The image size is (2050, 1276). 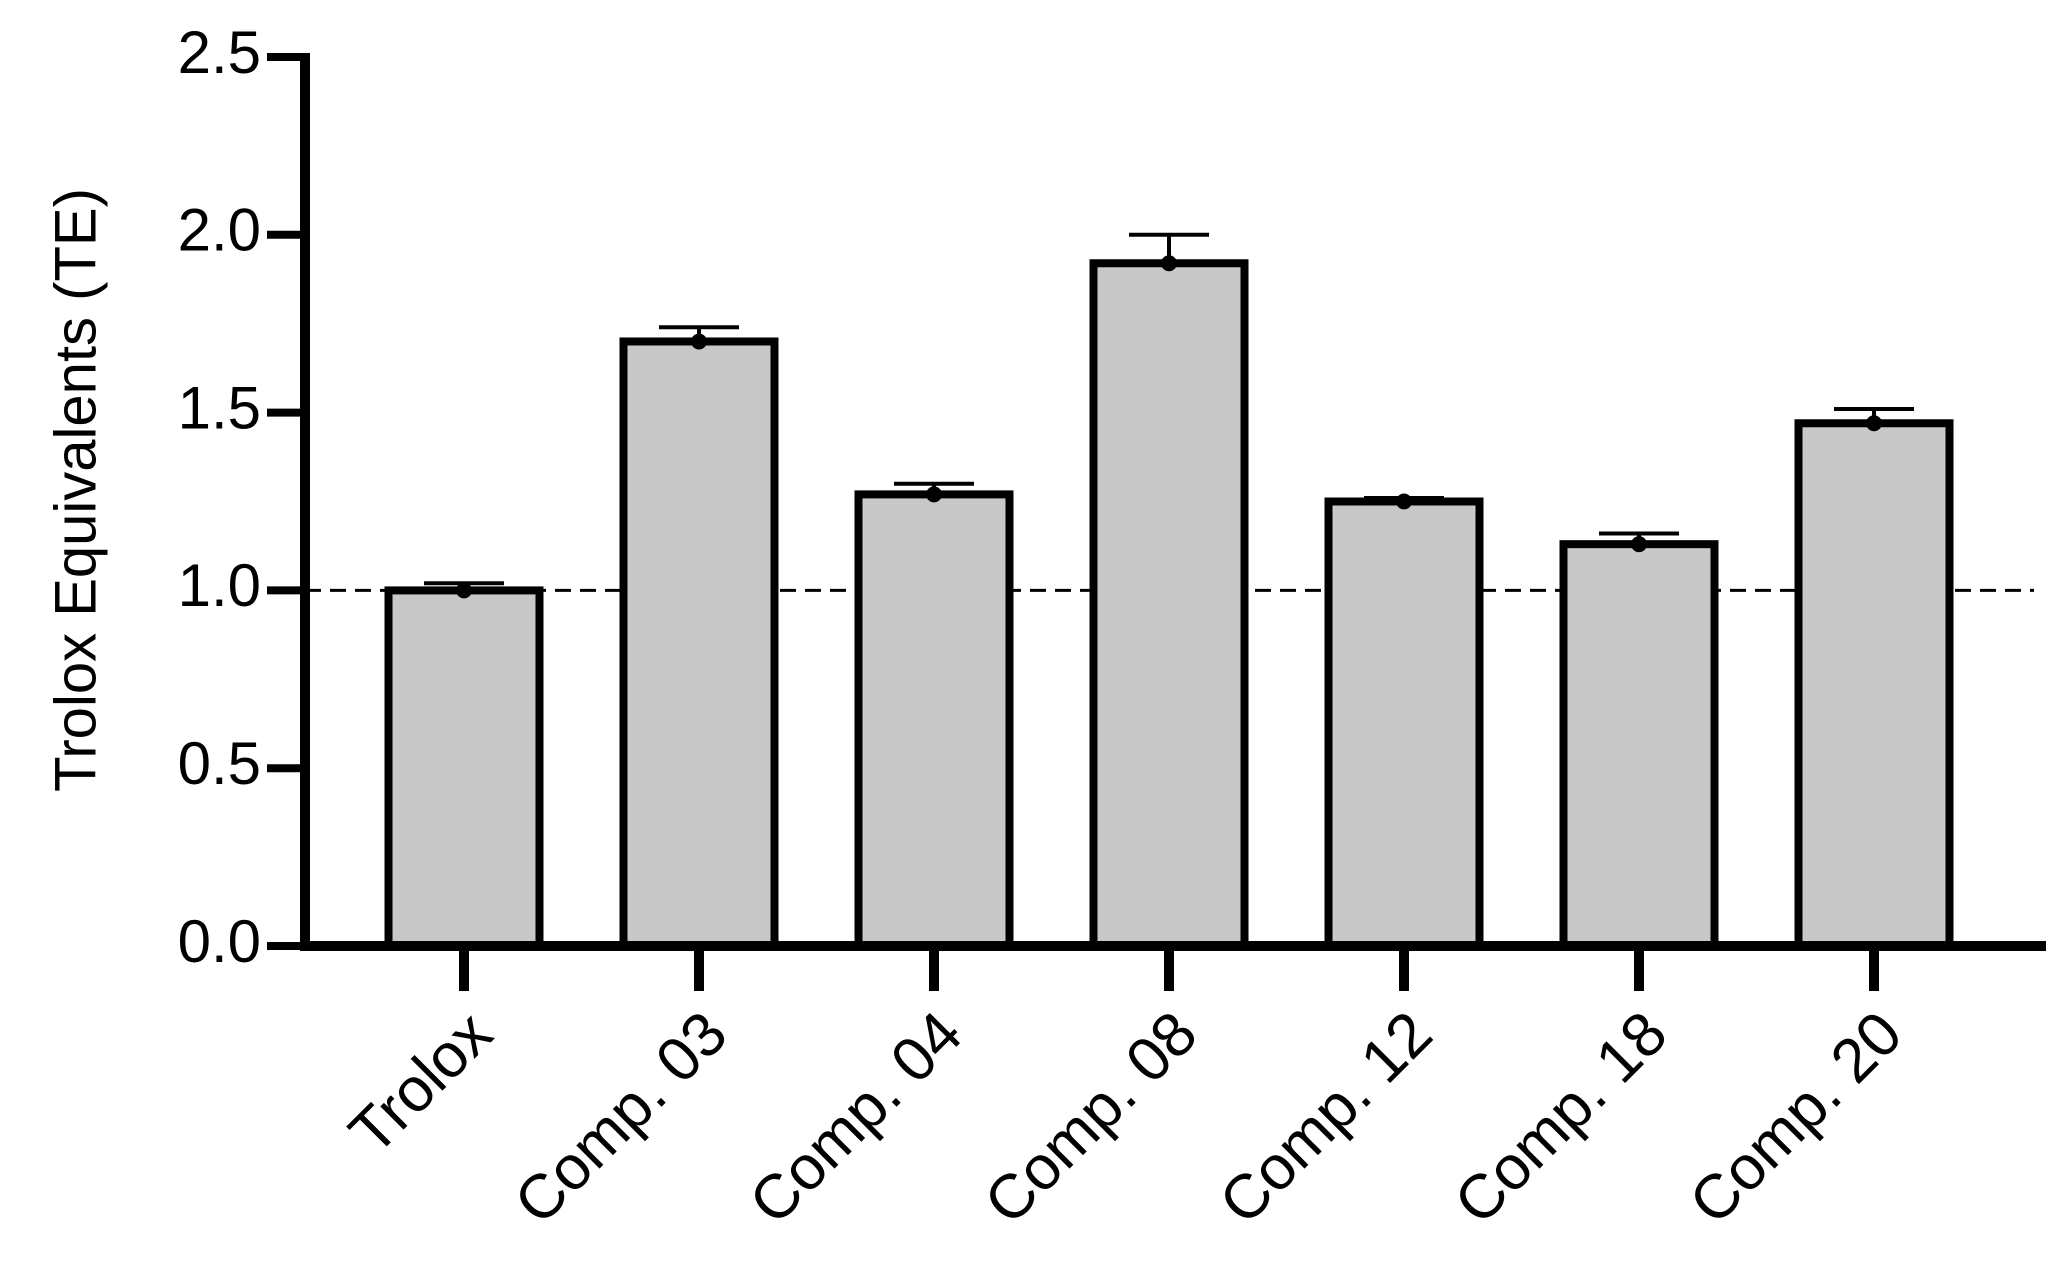 I want to click on x-tick-label: Comp. 12, so click(x=1326, y=1118).